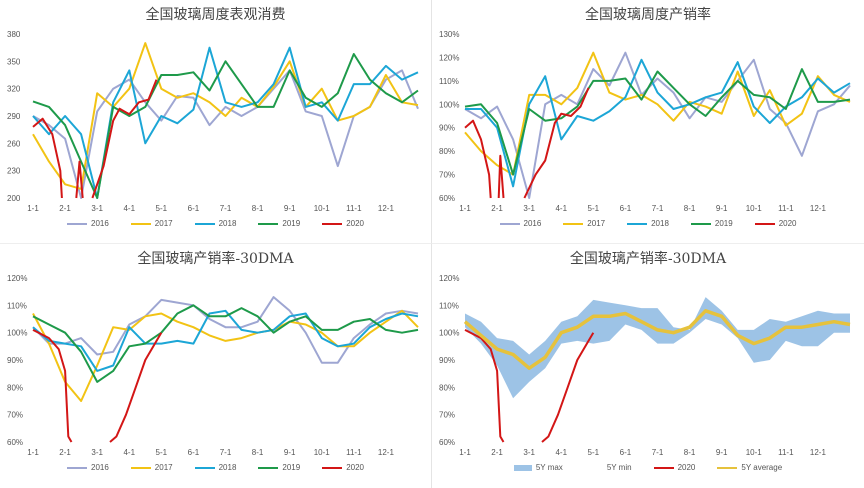  I want to click on legend-item: 2016, so click(88, 223).